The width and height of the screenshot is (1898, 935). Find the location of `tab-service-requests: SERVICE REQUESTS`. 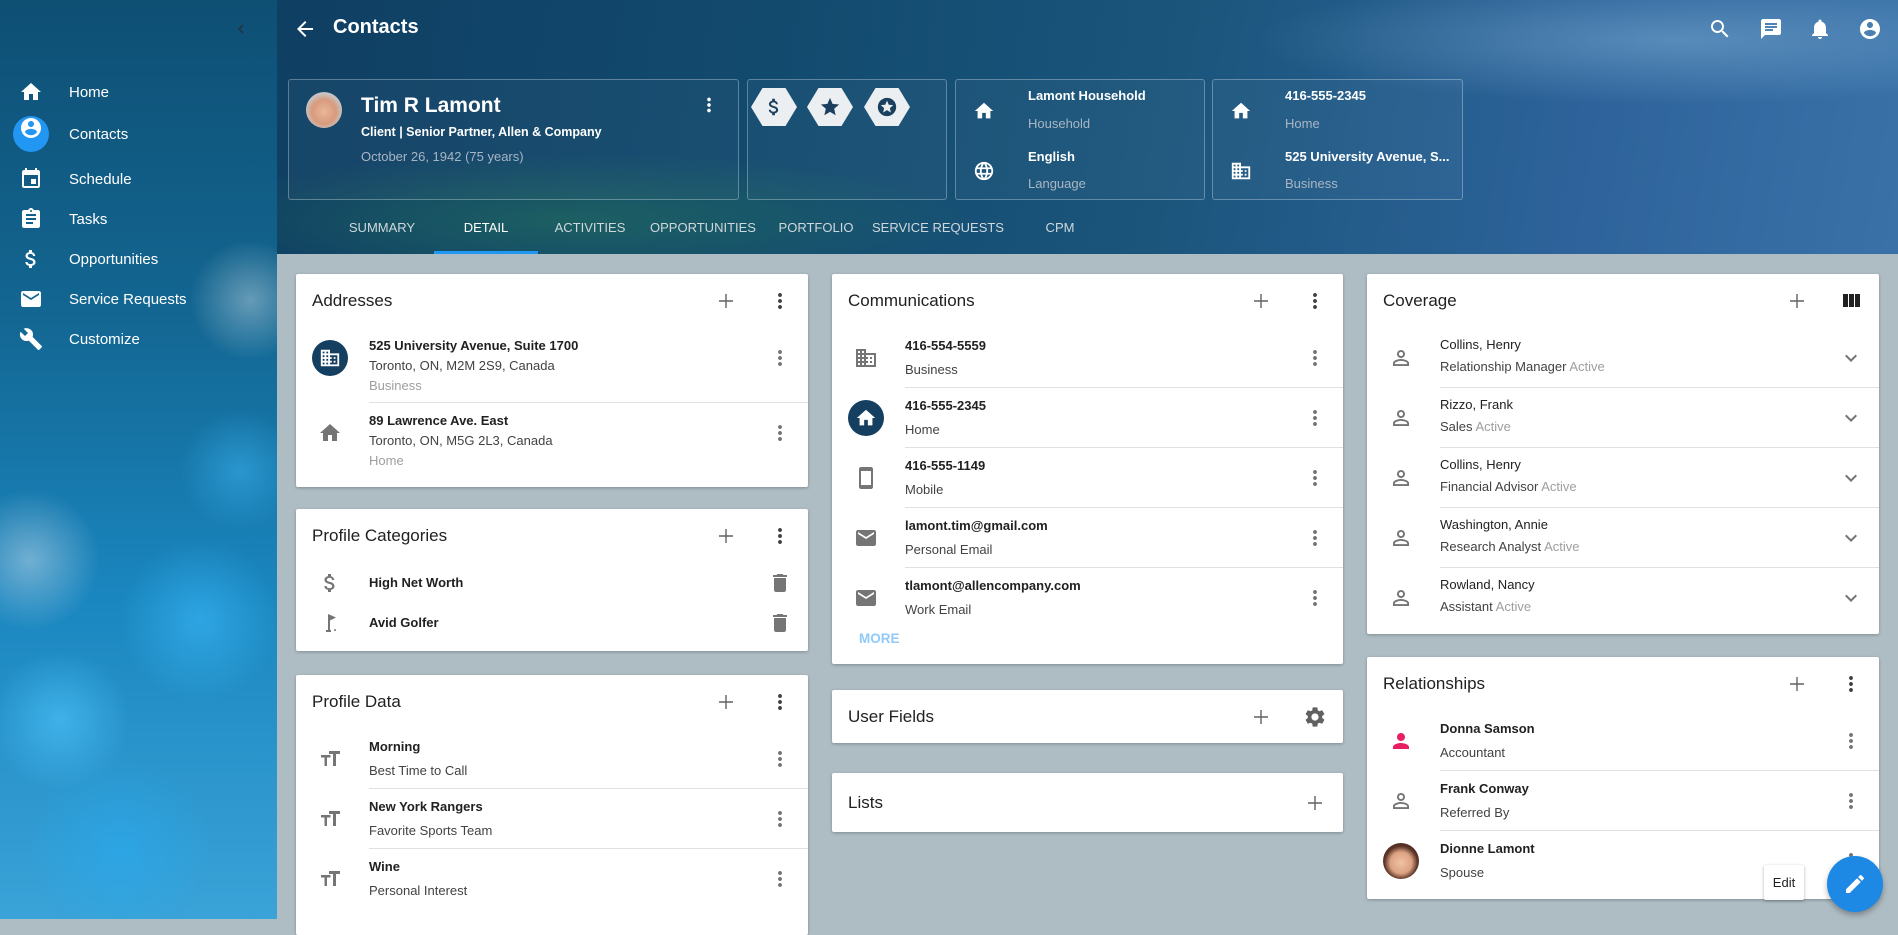

tab-service-requests: SERVICE REQUESTS is located at coordinates (938, 227).